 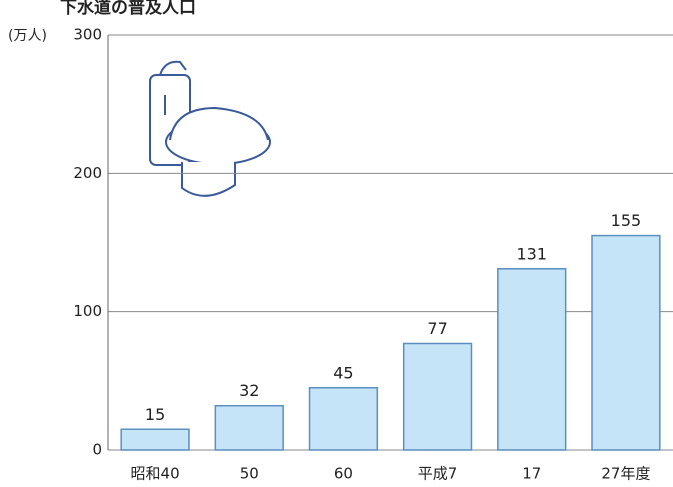 What do you see at coordinates (87, 35) in the screenshot?
I see `y-tick-label: 300` at bounding box center [87, 35].